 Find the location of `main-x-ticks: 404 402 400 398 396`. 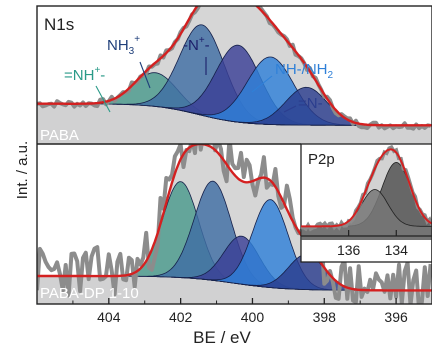

main-x-ticks: 404 402 400 398 396 is located at coordinates (252, 311).